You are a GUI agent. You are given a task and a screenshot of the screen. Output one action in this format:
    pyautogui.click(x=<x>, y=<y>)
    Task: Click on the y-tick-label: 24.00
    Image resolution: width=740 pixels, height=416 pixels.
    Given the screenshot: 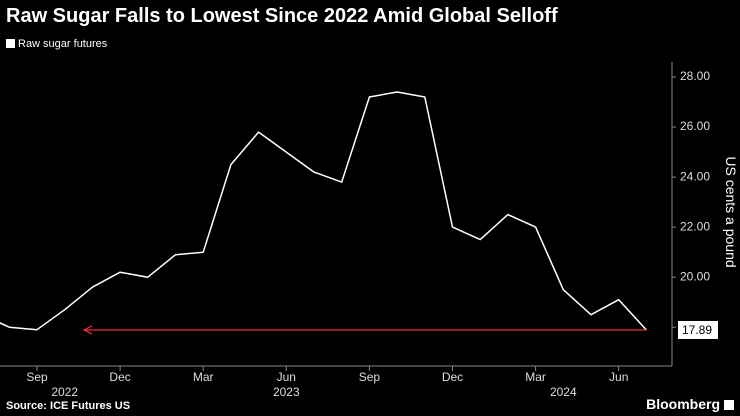 What is the action you would take?
    pyautogui.click(x=695, y=176)
    